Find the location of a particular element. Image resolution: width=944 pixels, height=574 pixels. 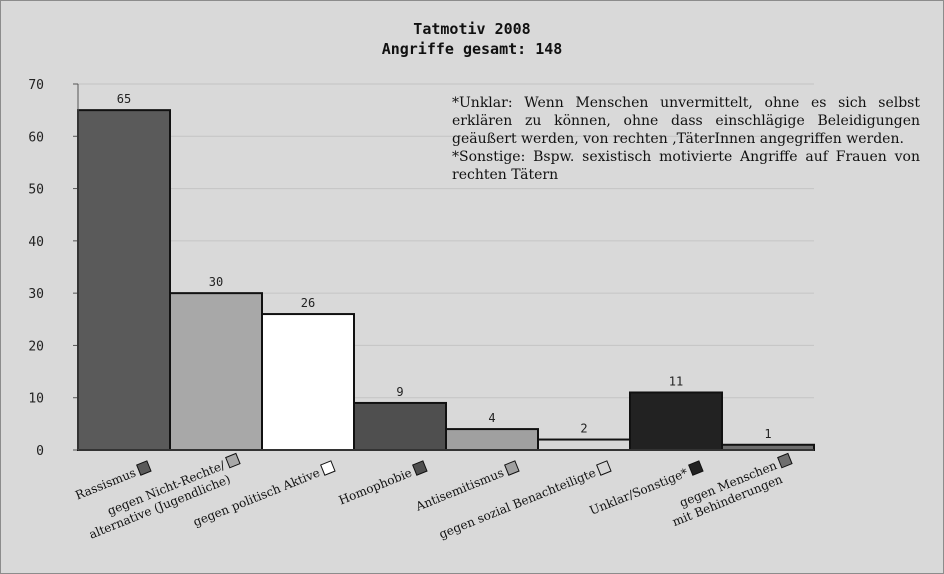

chart-title: Tatmotiv 2008 is located at coordinates (472, 29).